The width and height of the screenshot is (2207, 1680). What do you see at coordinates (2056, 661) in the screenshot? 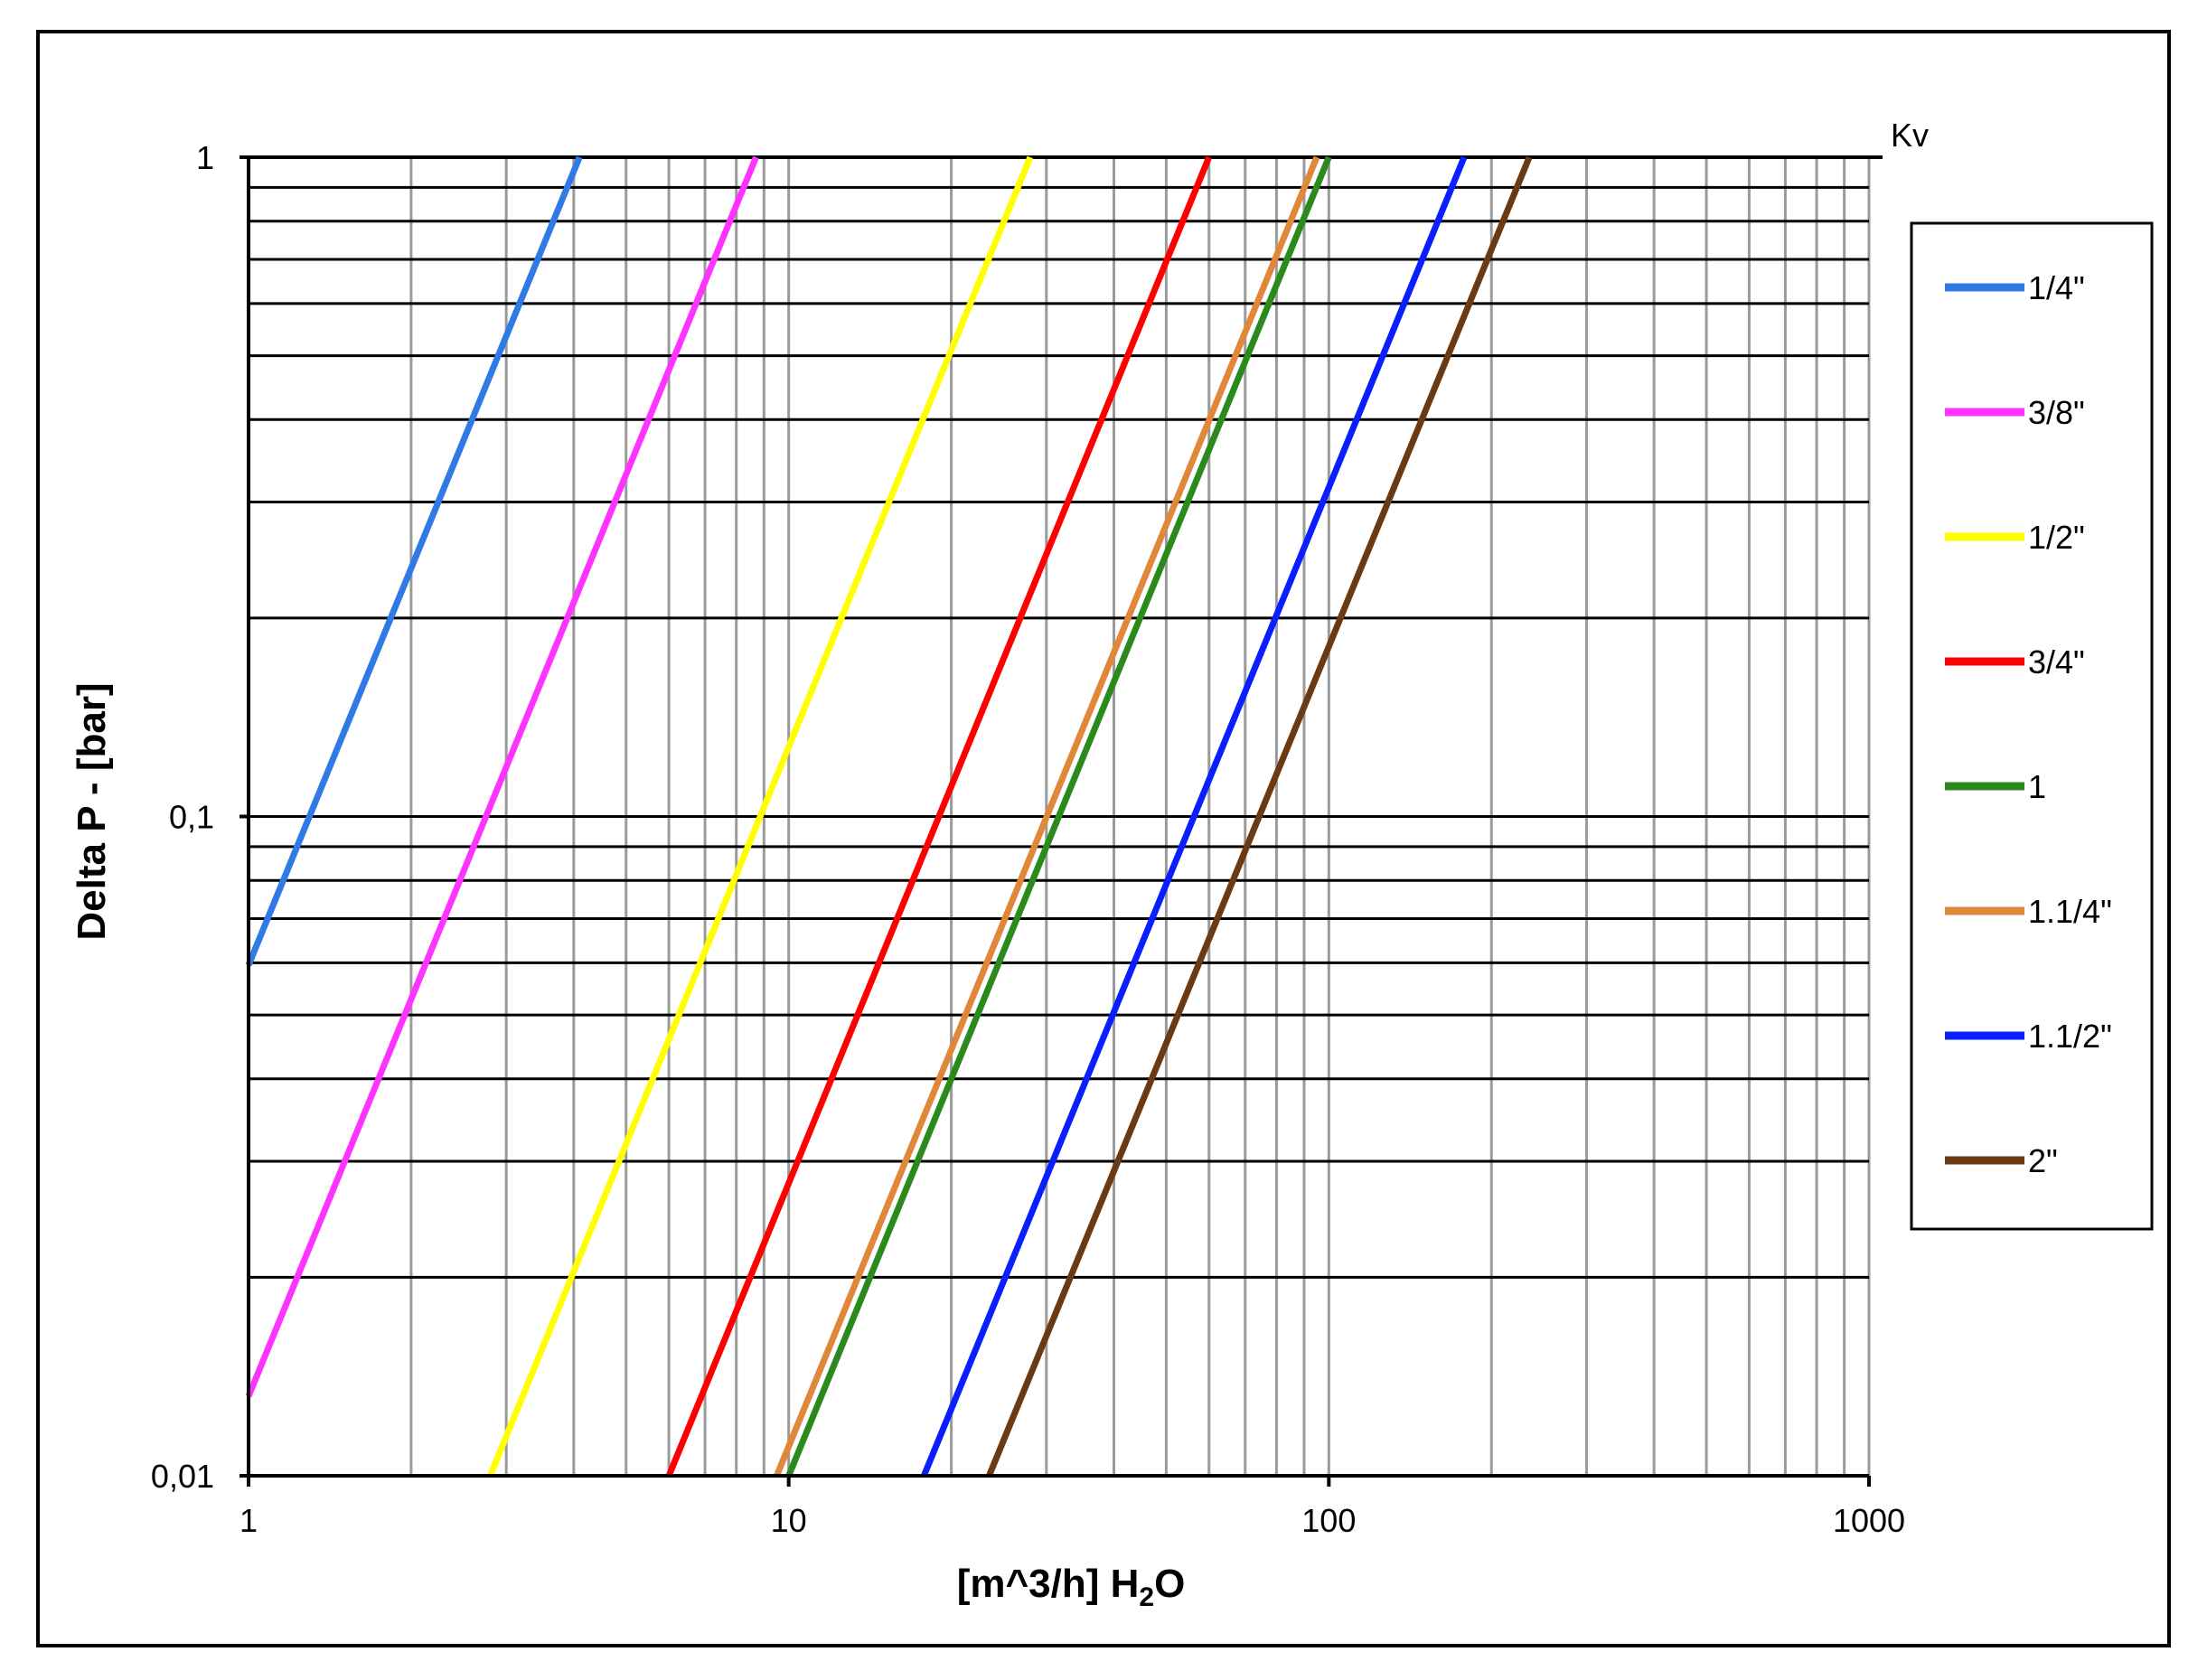
I see `legend-label: 3/4"` at bounding box center [2056, 661].